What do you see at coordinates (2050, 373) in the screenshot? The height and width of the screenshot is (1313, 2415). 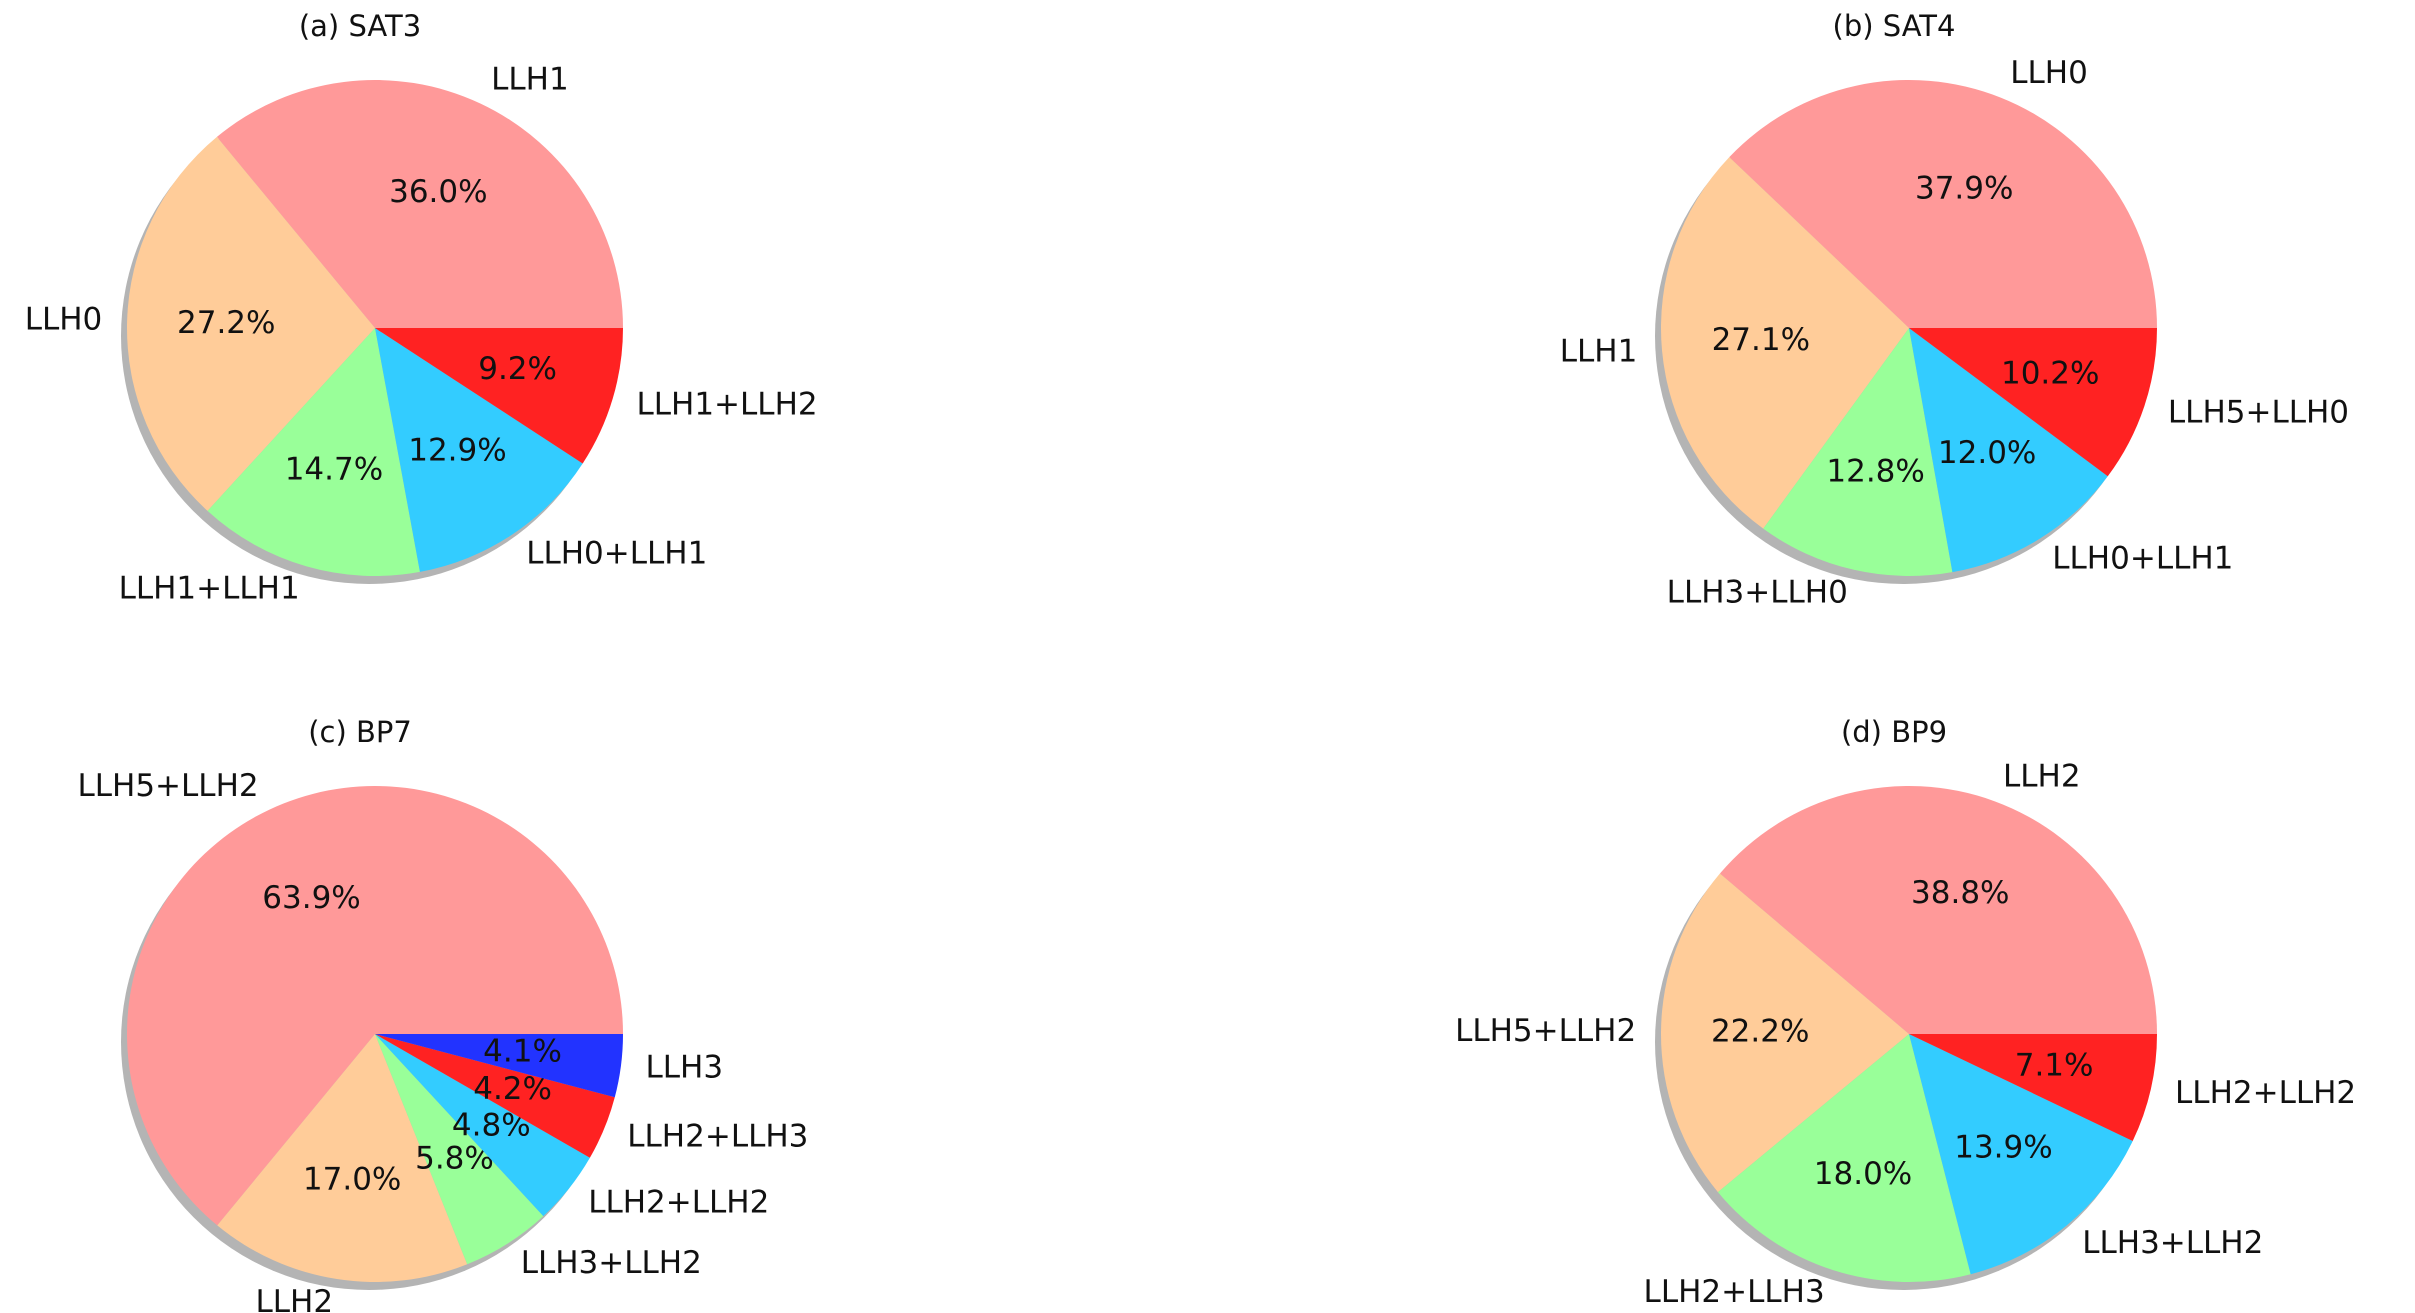 I see `value-label: 10.2%` at bounding box center [2050, 373].